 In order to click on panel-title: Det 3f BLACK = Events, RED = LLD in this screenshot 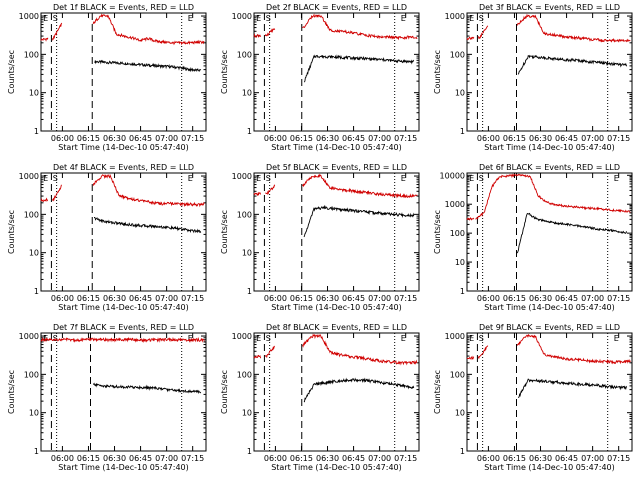, I will do `click(549, 7)`.